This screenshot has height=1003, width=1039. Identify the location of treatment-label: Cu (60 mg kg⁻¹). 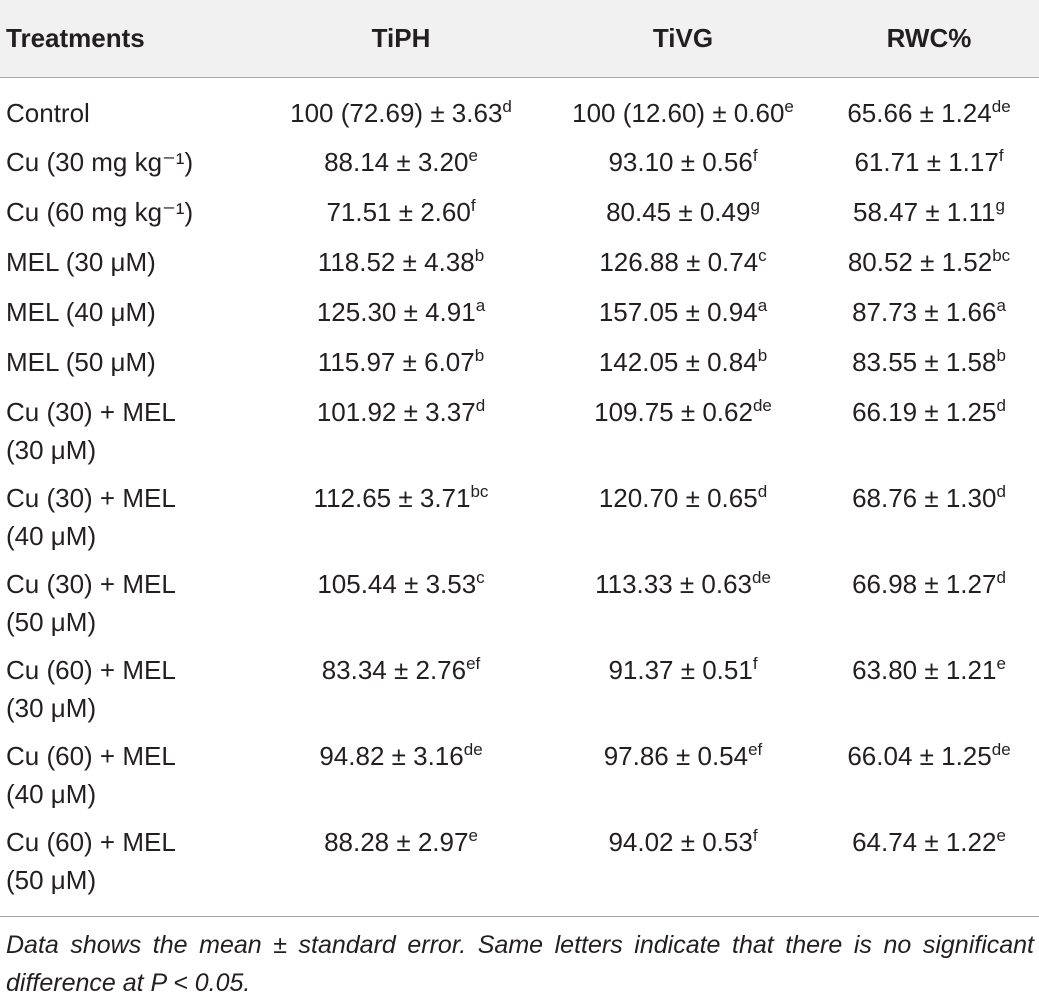
(100, 212).